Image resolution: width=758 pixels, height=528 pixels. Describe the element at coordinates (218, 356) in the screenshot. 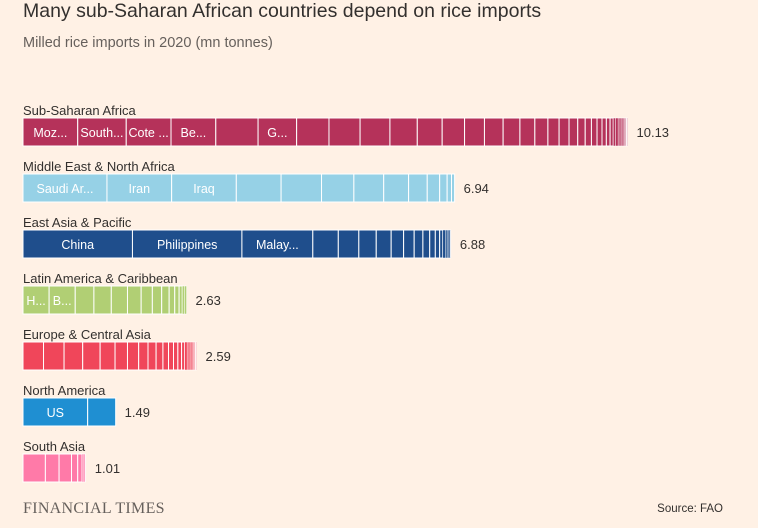

I see `total-label-europe-central-asia: 2.59` at that location.